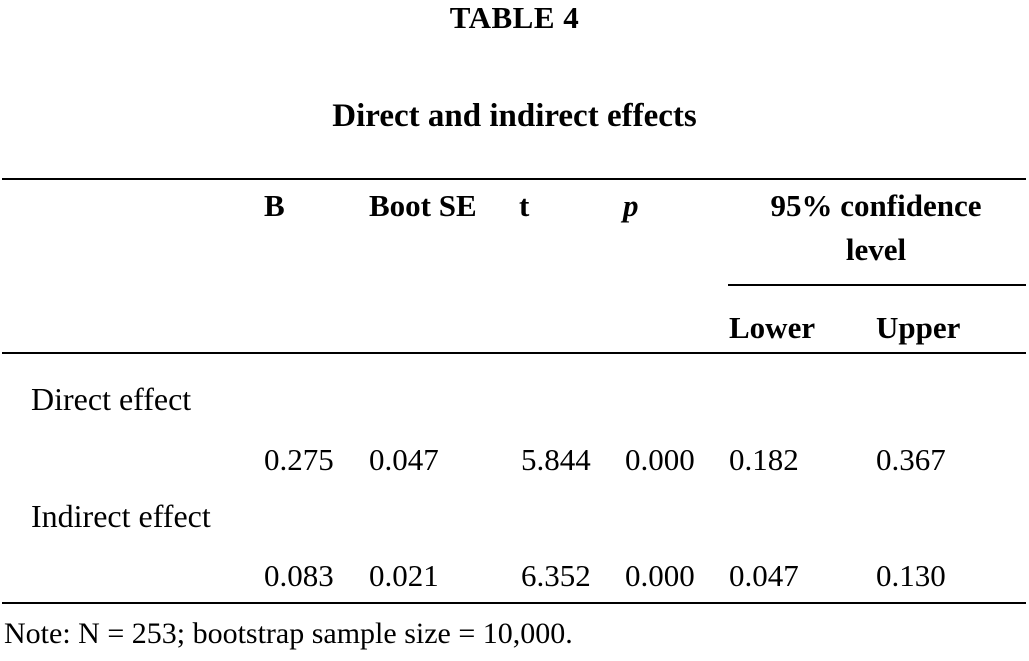 The image size is (1029, 661). What do you see at coordinates (876, 249) in the screenshot?
I see `header-ci-line2: level` at bounding box center [876, 249].